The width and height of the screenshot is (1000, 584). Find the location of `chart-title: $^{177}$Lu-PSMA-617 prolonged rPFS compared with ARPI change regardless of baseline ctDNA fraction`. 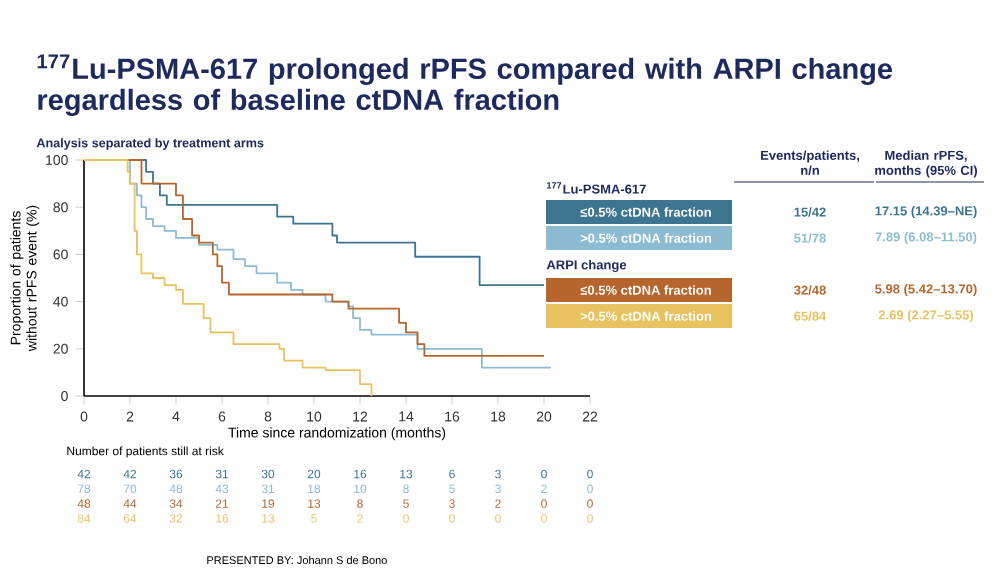

chart-title: $^{177}$Lu-PSMA-617 prolonged rPFS compared with ARPI change regardless of baseline ctDNA fraction is located at coordinates (465, 85).